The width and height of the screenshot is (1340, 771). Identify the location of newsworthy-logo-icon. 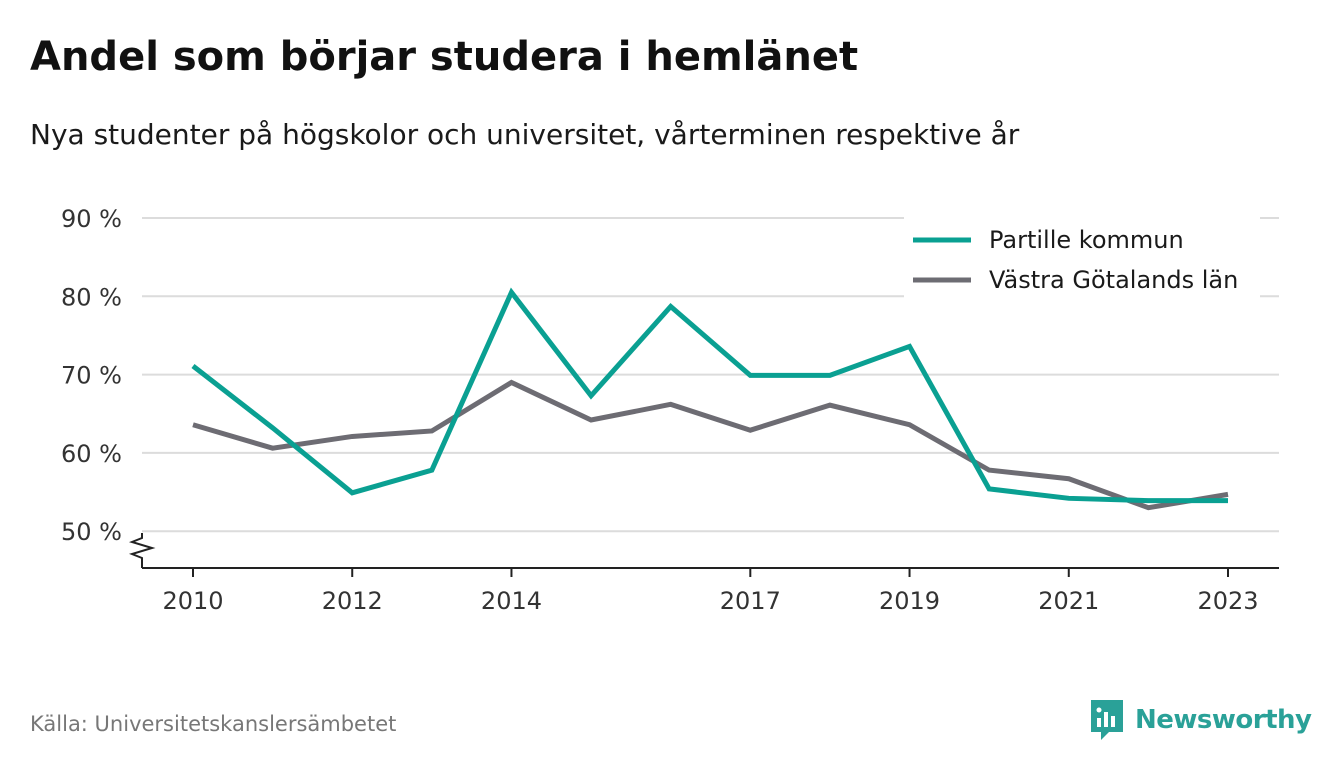
(1107, 720).